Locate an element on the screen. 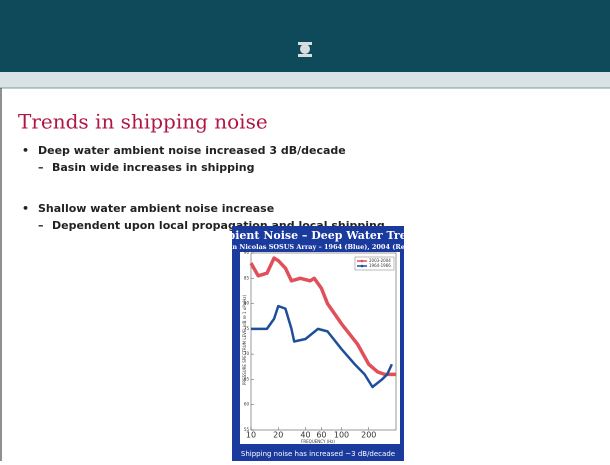  plot-frame is located at coordinates (323, 341).